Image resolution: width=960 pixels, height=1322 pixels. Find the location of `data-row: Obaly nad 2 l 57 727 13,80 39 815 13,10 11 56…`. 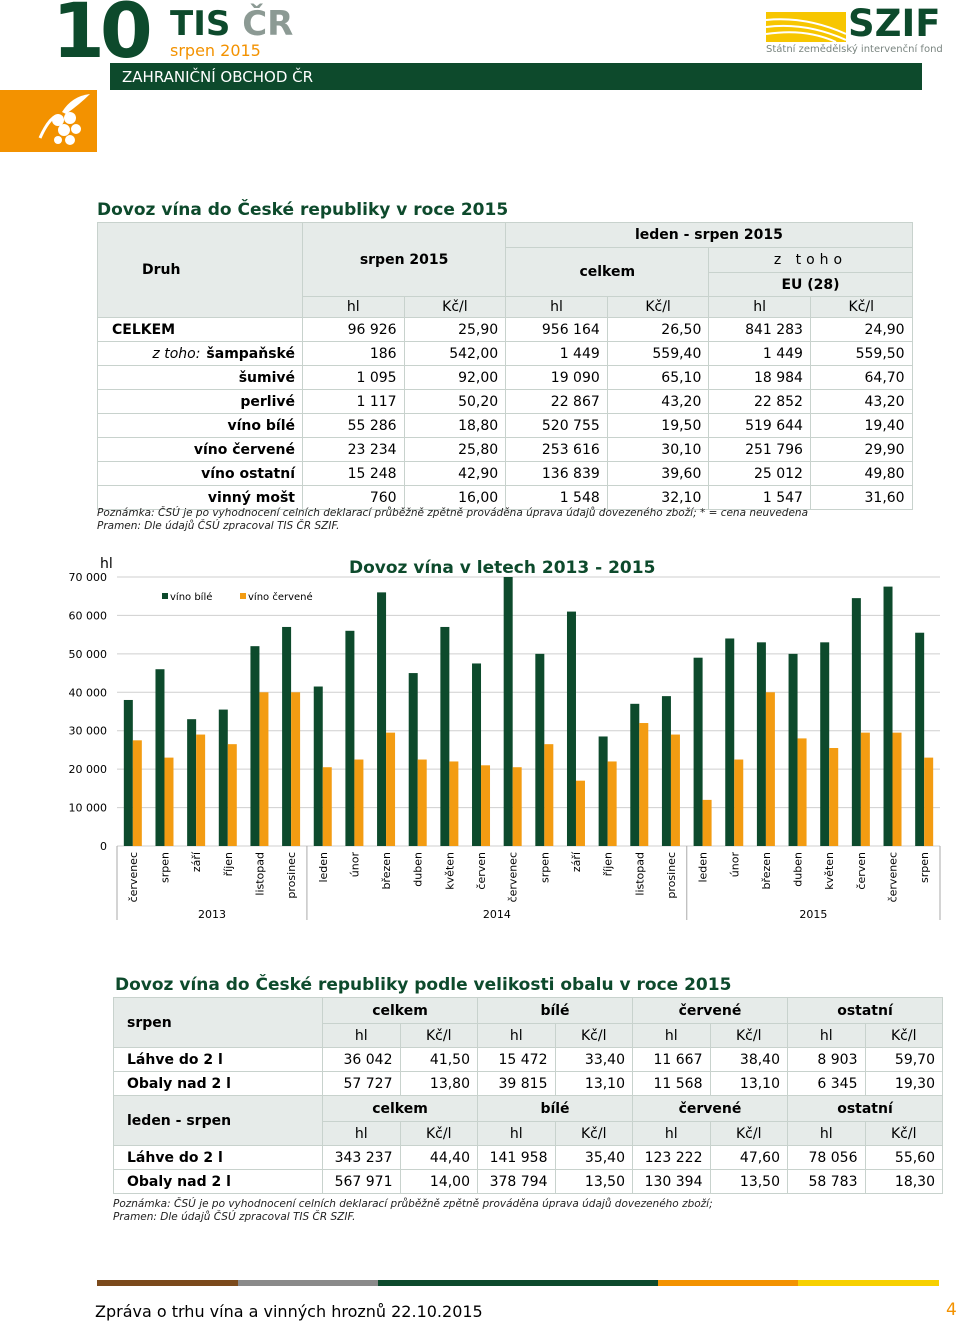

data-row: Obaly nad 2 l 57 727 13,80 39 815 13,10 11 56… is located at coordinates (528, 1083).